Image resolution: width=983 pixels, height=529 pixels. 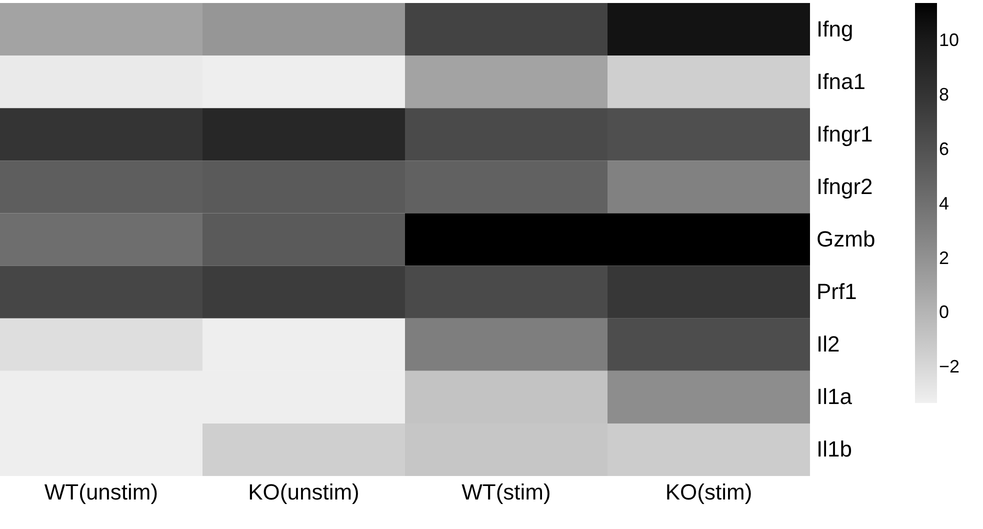 I want to click on y-tick-label: Ifngr2, so click(x=844, y=186).